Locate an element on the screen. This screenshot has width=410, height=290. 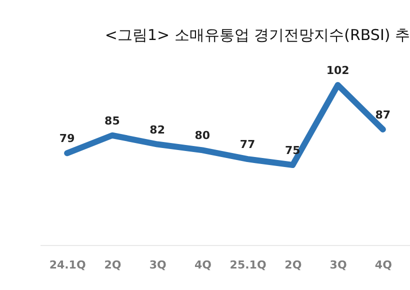
x-tick-label: 24.1Q is located at coordinates (67, 265).